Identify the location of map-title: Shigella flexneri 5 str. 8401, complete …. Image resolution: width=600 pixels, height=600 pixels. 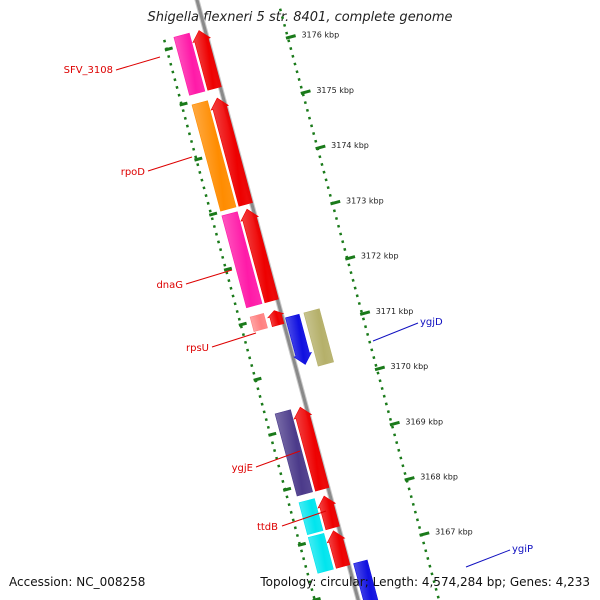
(300, 17).